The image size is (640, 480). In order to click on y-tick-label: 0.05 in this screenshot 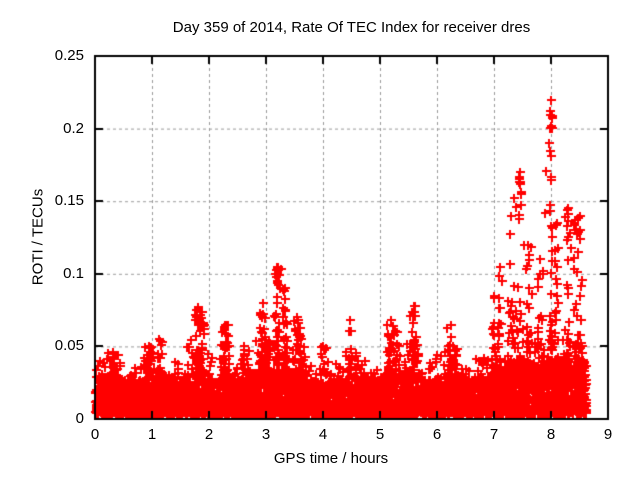, I will do `click(69, 346)`.